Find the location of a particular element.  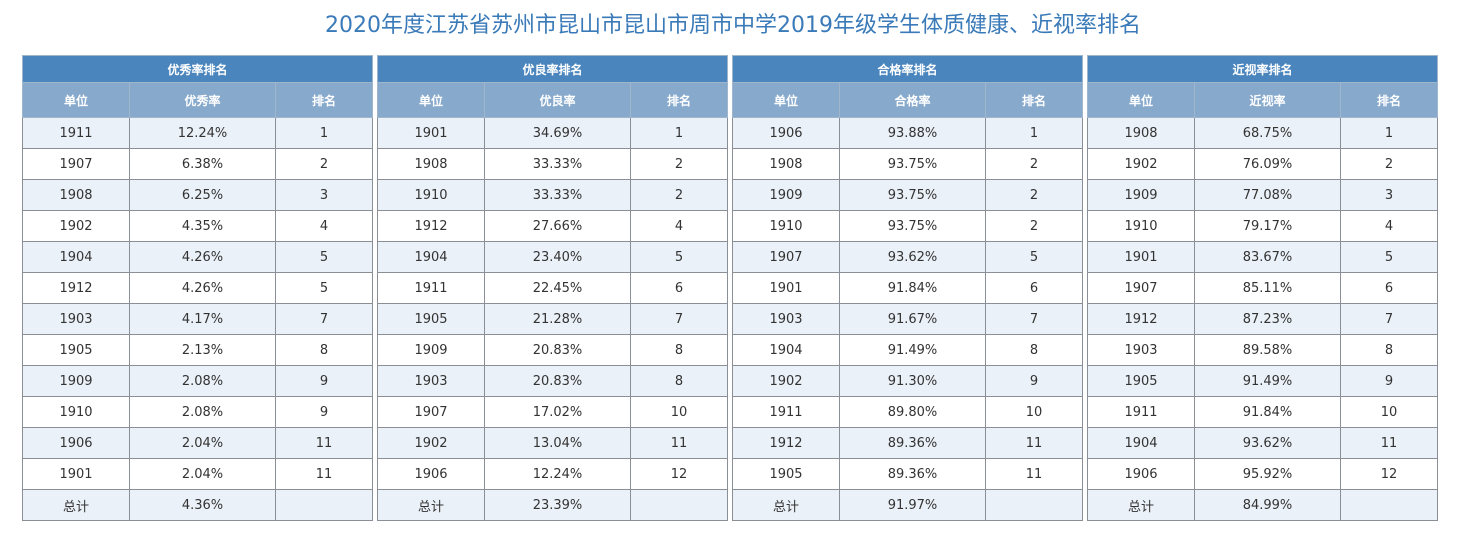

total-rate-cell: 4.36% is located at coordinates (202, 505).